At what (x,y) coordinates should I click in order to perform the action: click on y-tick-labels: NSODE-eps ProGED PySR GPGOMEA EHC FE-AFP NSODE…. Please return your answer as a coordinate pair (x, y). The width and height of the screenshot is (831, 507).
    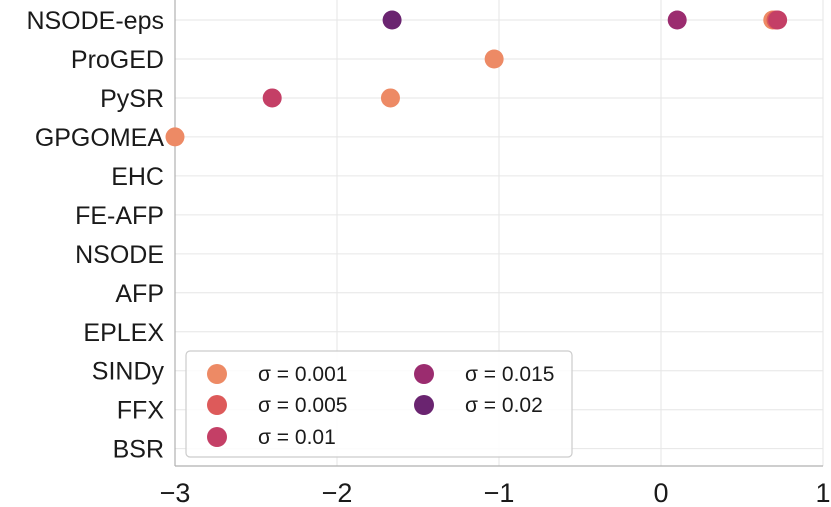
    Looking at the image, I should click on (95, 235).